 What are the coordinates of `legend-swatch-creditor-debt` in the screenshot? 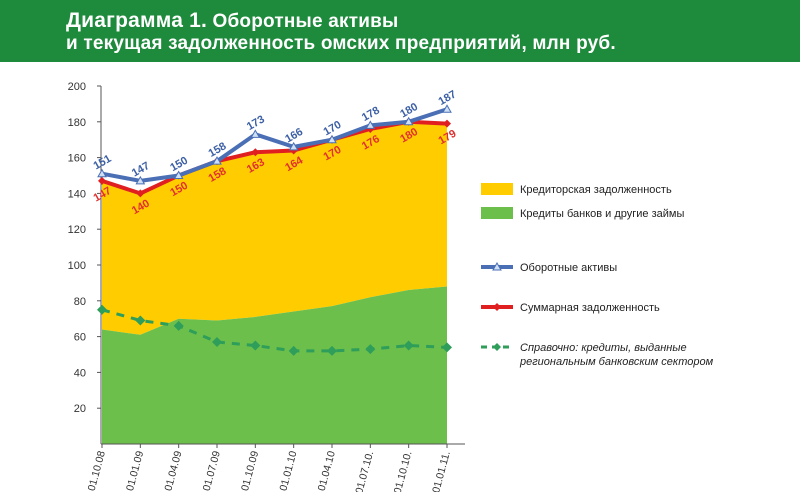 It's located at (497, 189).